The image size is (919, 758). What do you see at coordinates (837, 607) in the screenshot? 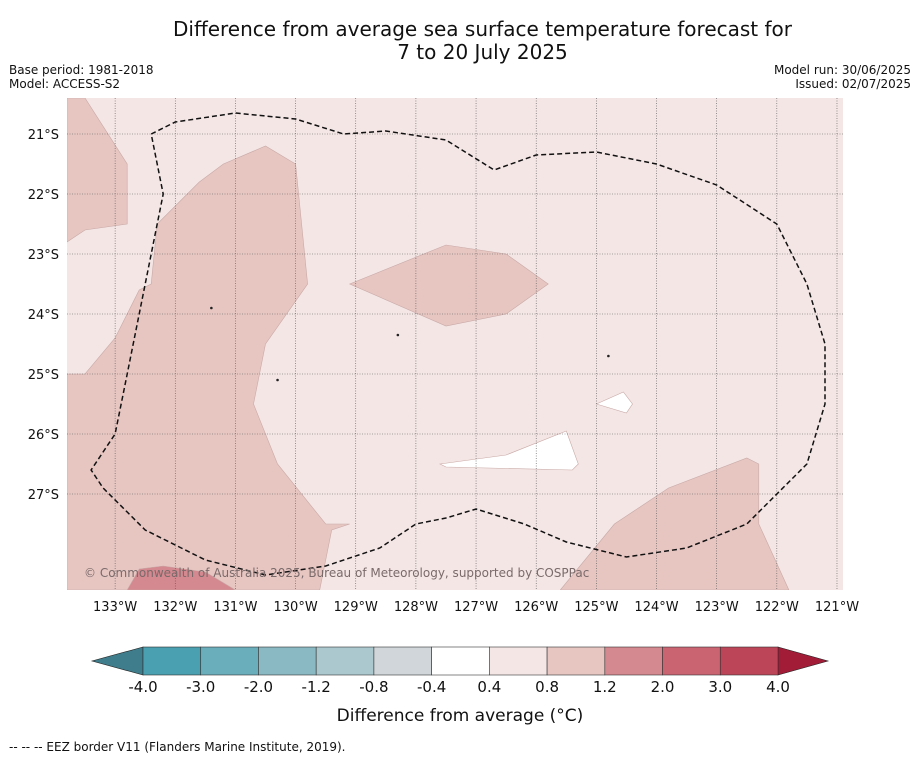
I see `lon-tick-label: 121°W` at bounding box center [837, 607].